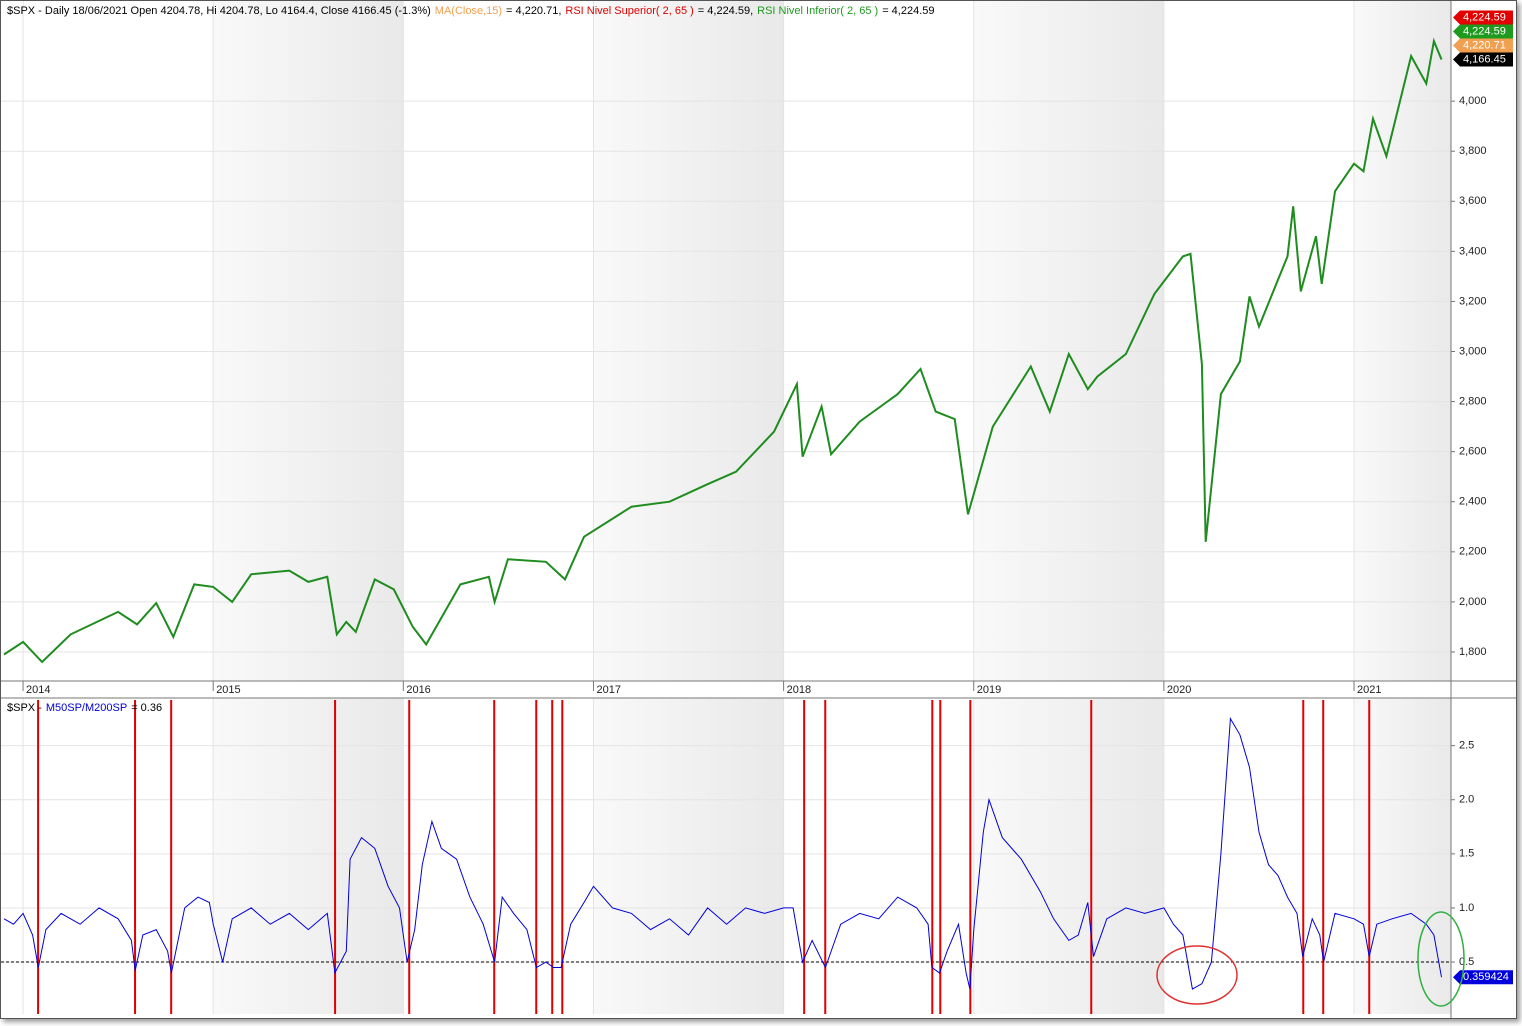  I want to click on header-part: RSI Nivel Inferior( 2, 65 ), so click(817, 11).